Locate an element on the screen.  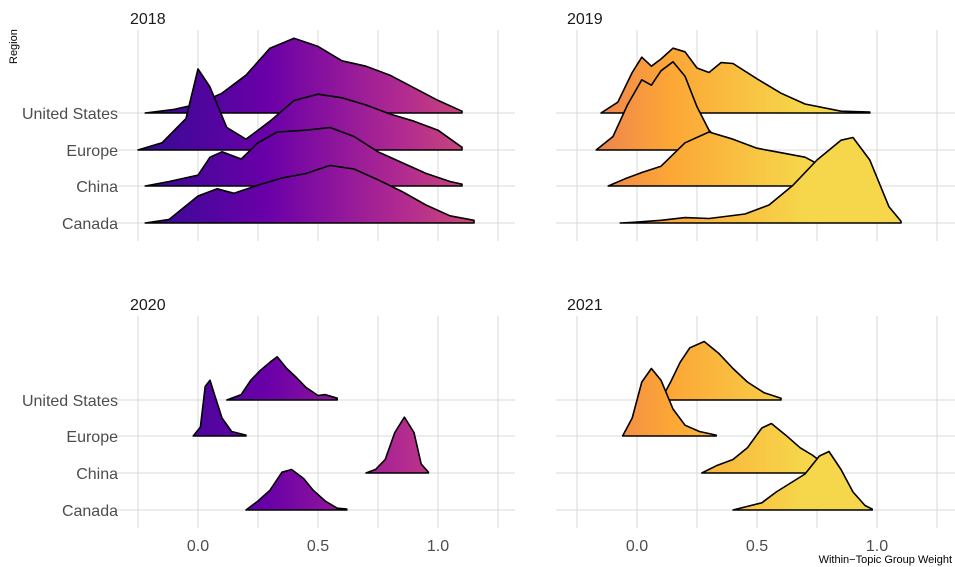
x-axis-title: Within−Topic Group Weight is located at coordinates (885, 560).